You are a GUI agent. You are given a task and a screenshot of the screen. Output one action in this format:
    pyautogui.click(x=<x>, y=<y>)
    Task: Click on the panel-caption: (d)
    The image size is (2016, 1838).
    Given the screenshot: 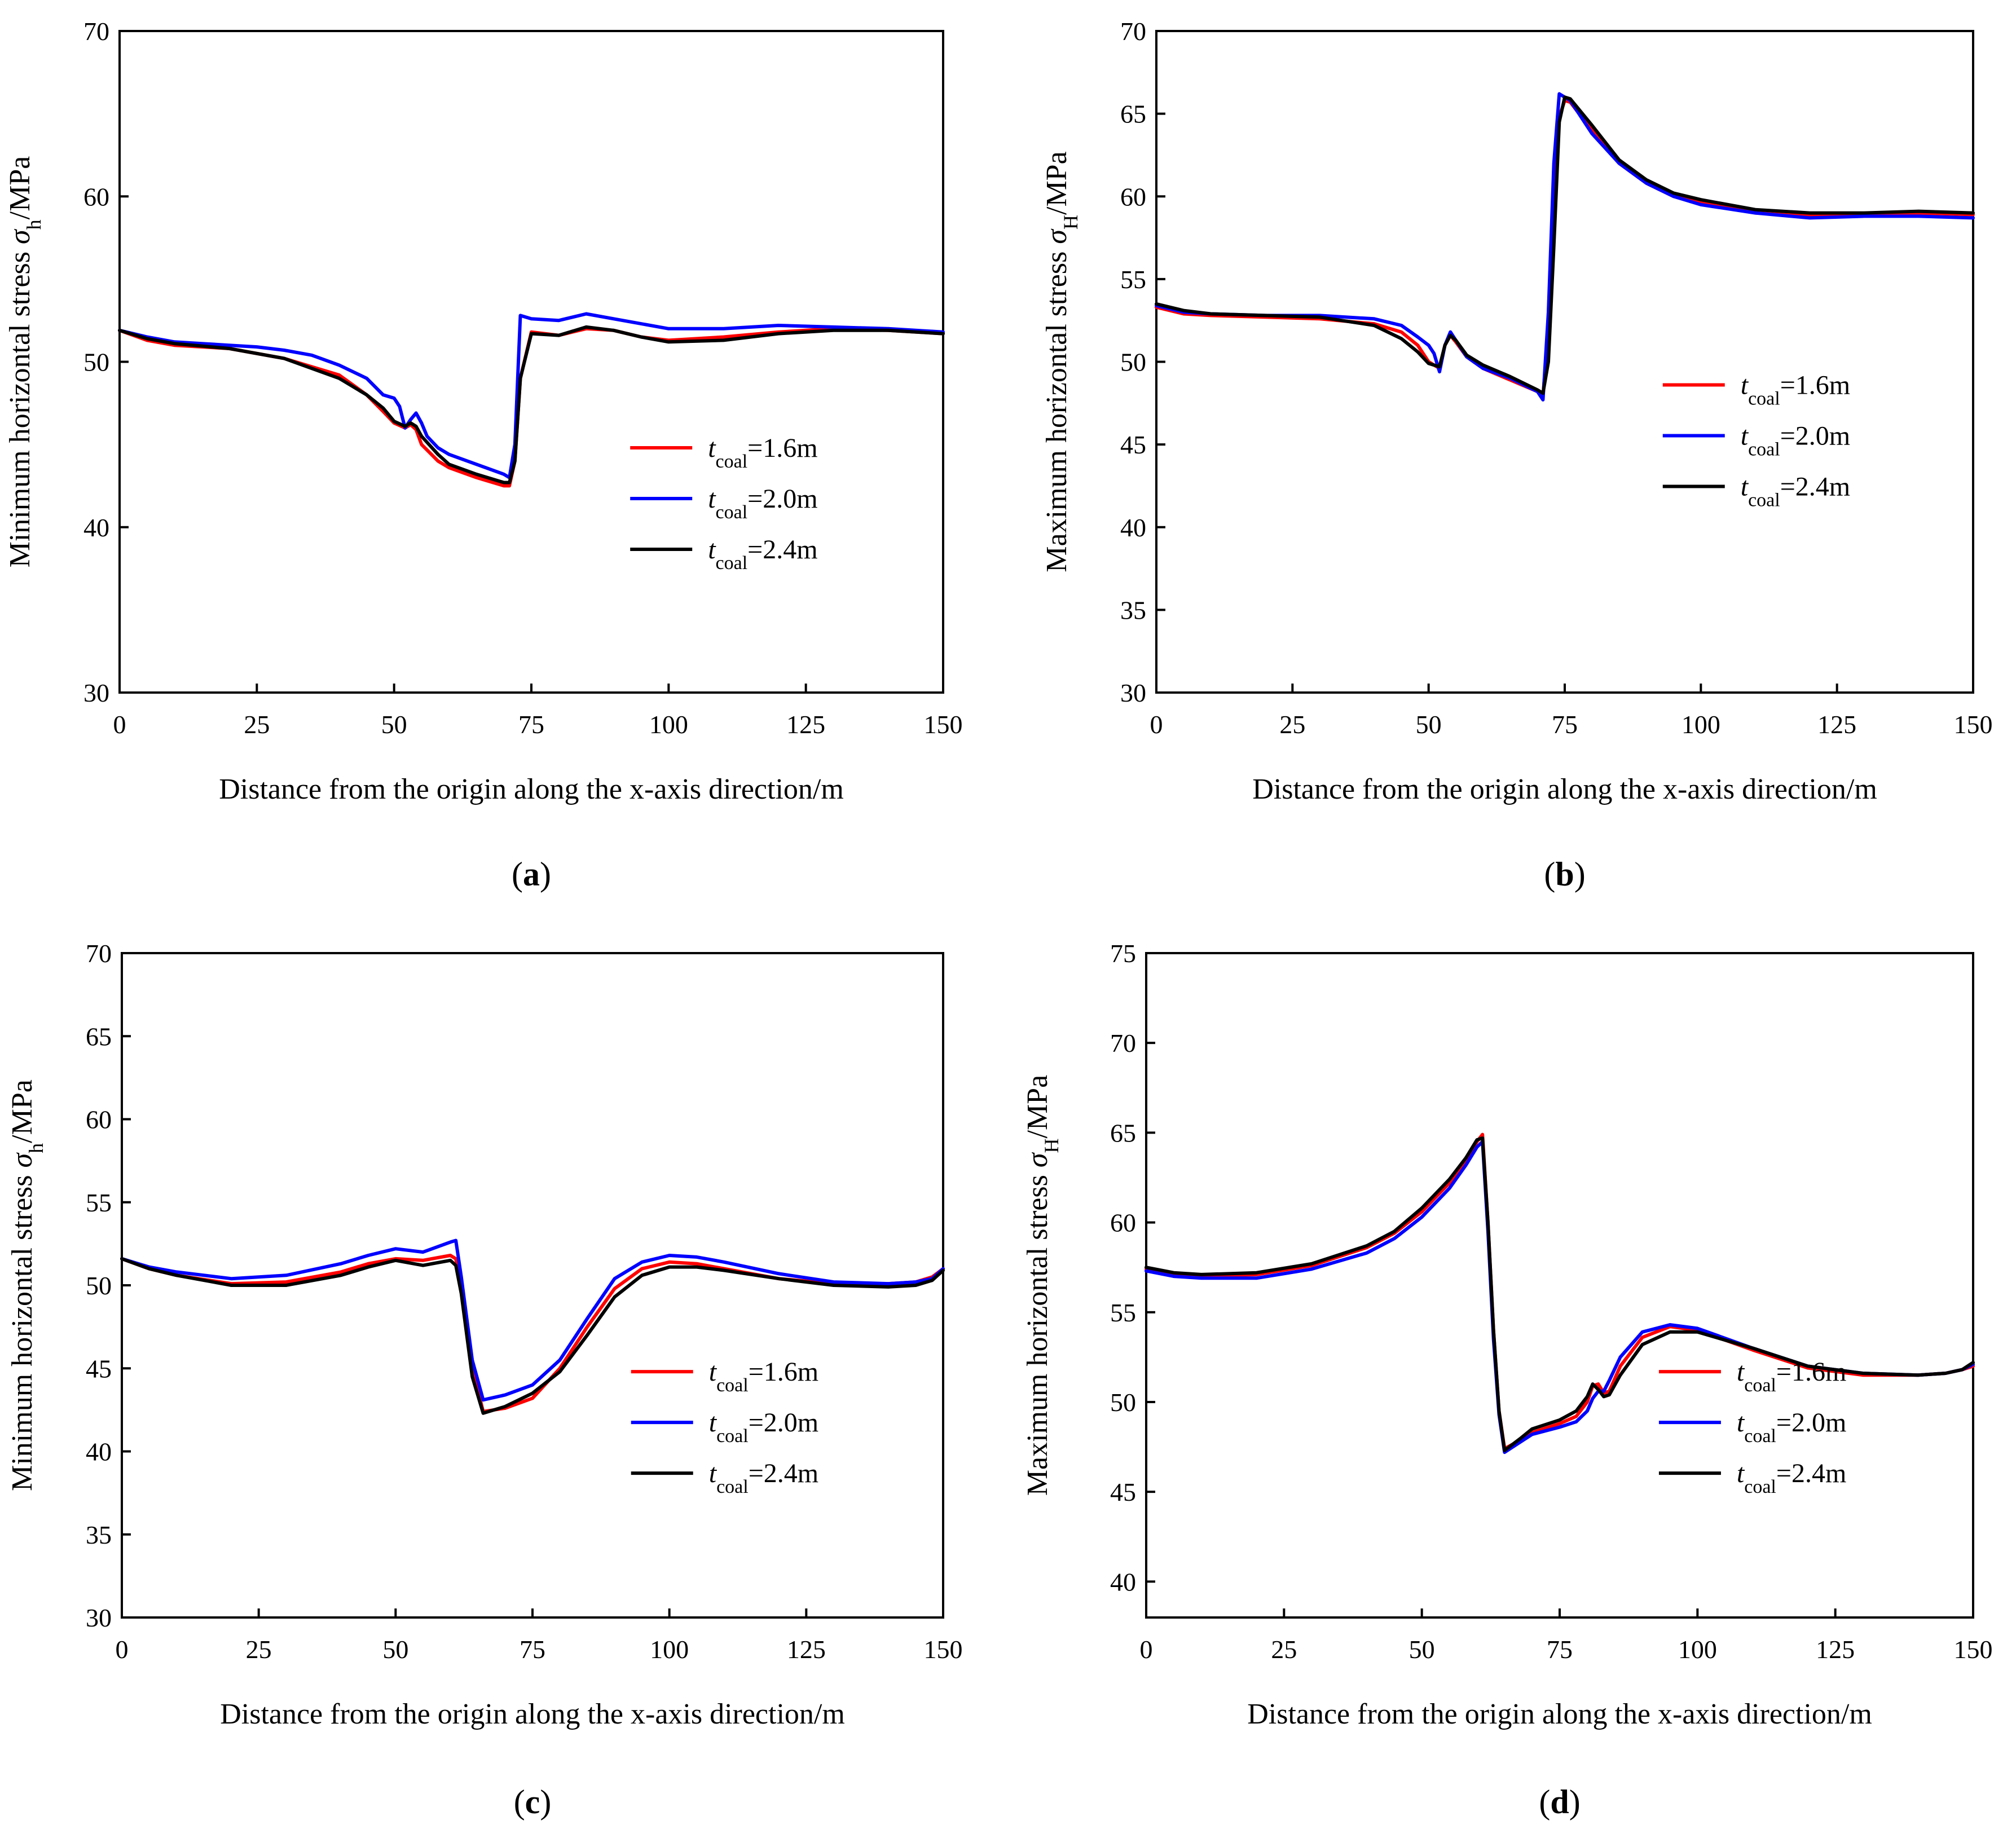 What is the action you would take?
    pyautogui.click(x=1559, y=1802)
    